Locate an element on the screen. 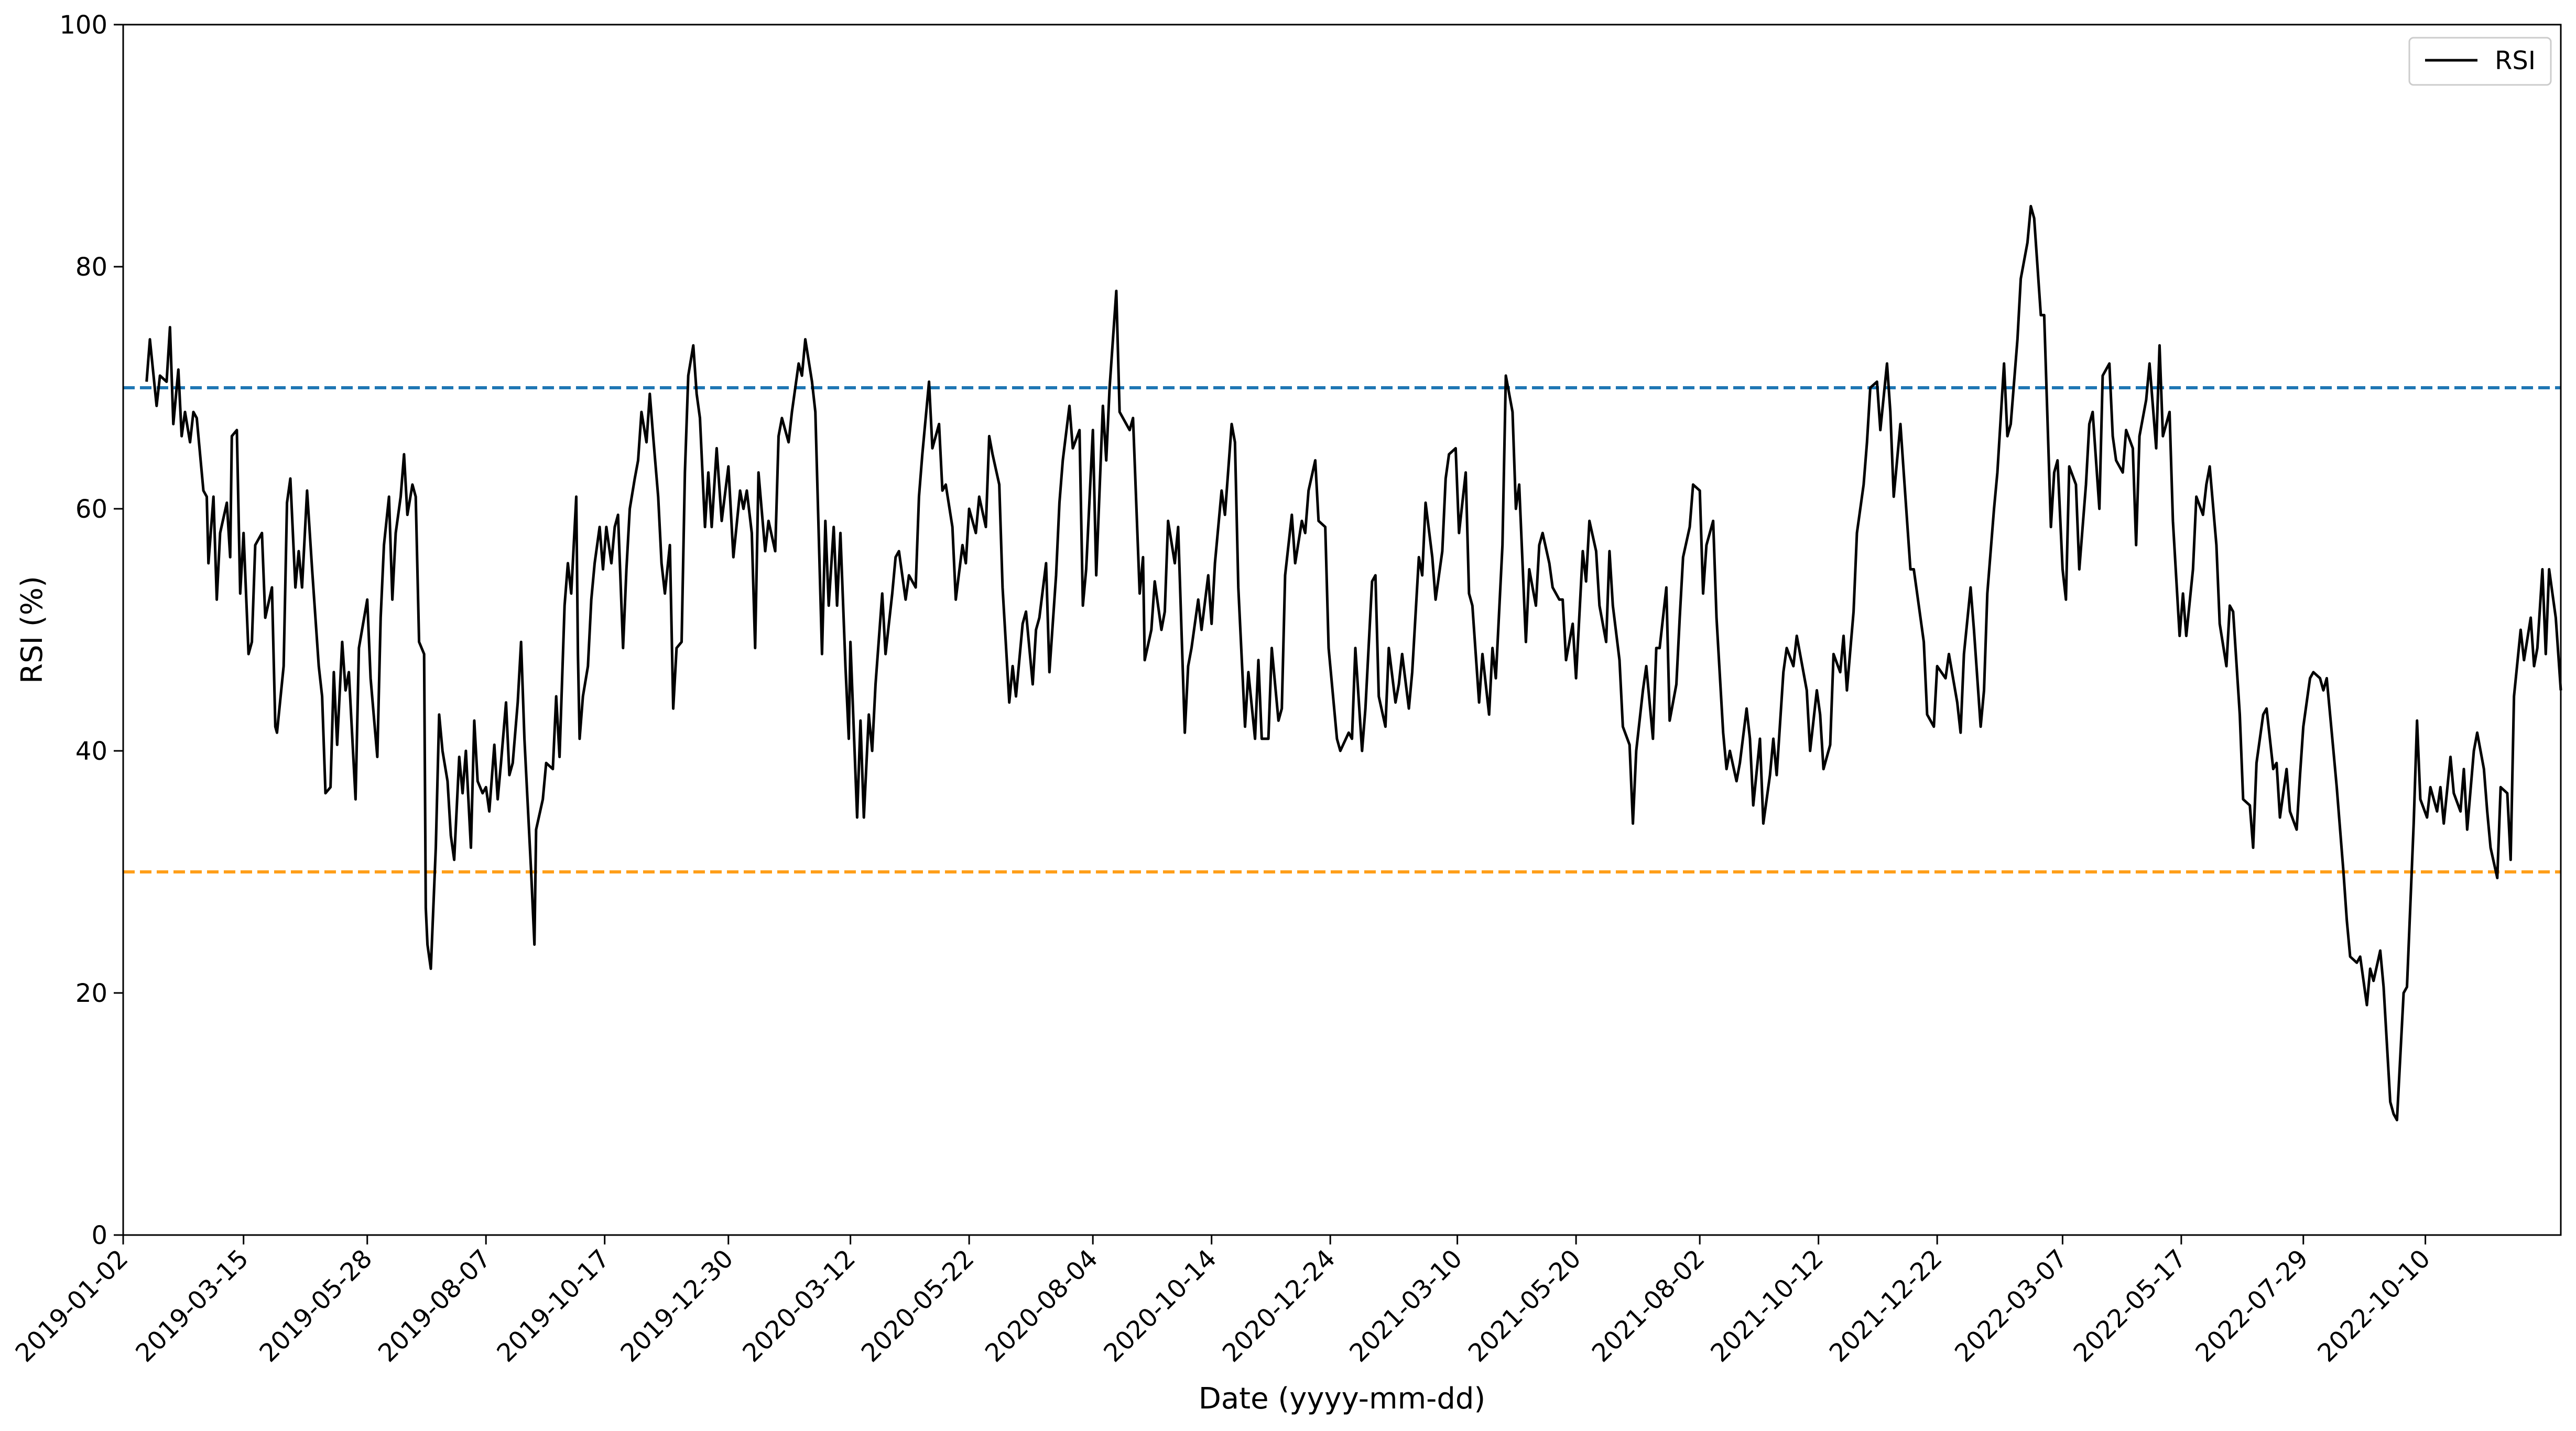  y-axis-label: RSI (%) is located at coordinates (32, 630).